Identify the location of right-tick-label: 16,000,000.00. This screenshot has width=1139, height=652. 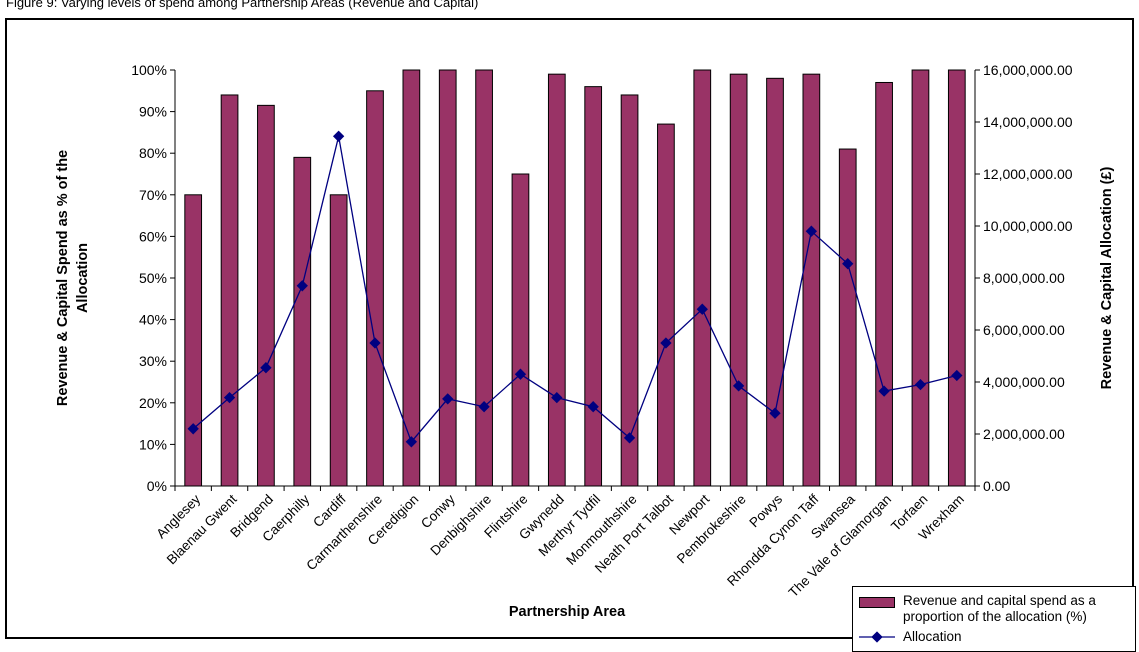
(1028, 70).